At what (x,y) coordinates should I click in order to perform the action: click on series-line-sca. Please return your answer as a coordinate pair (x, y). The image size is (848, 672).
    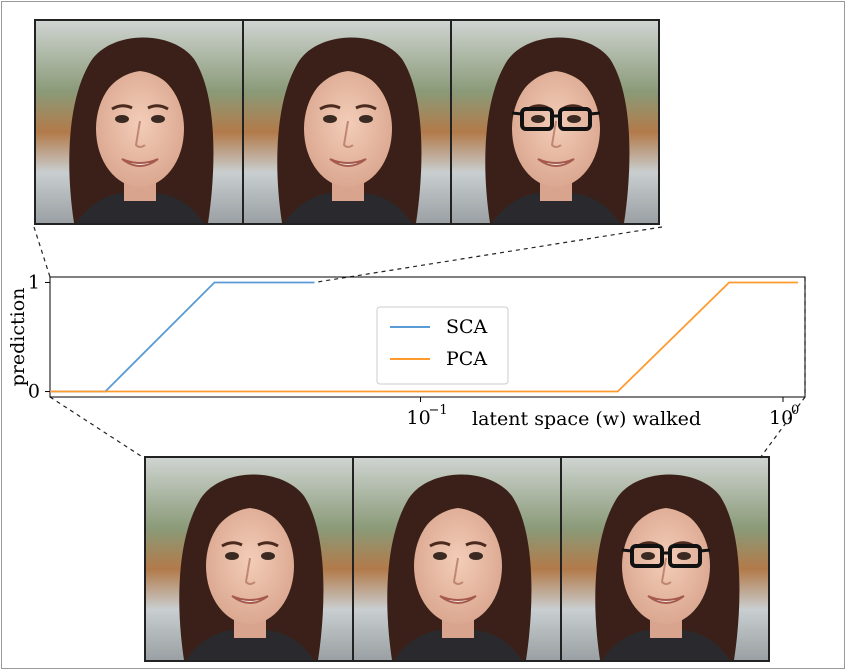
    Looking at the image, I should click on (182, 337).